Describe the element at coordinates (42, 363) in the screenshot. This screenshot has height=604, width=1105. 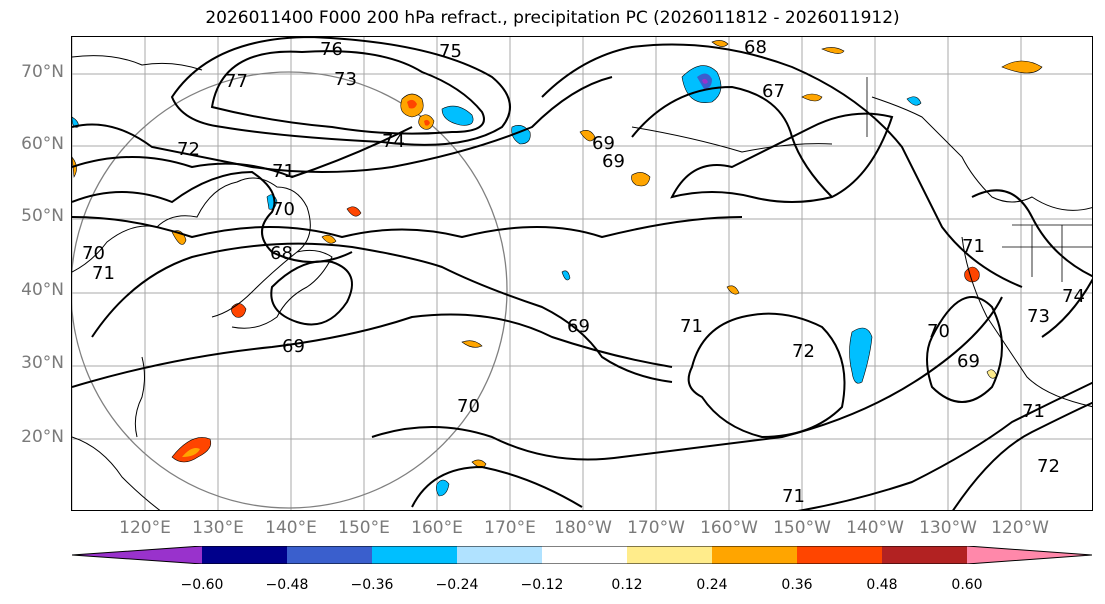
I see `lat-label-30n: 30°N` at that location.